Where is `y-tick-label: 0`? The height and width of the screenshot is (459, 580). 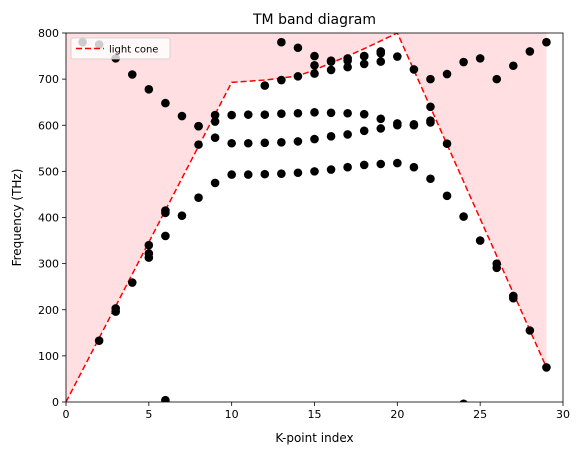 y-tick-label: 0 is located at coordinates (55, 402).